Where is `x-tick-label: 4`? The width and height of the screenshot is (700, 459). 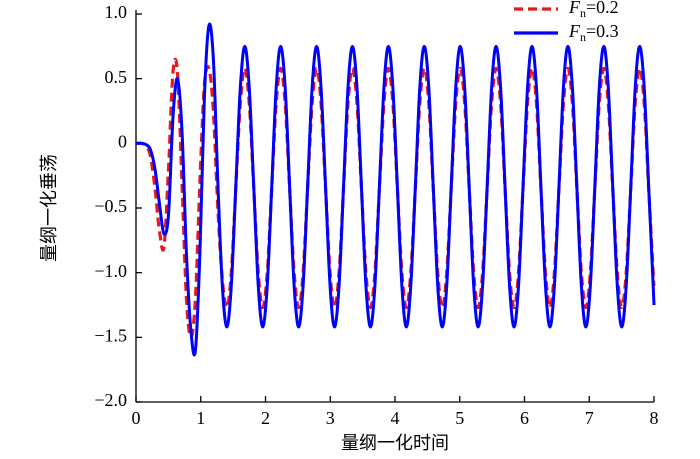
x-tick-label: 4 is located at coordinates (395, 418).